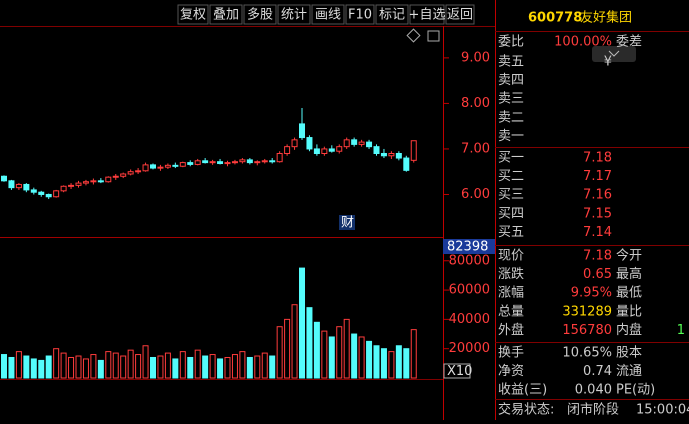 The image size is (689, 424). Describe the element at coordinates (467, 247) in the screenshot. I see `volume-top-label: 82398` at that location.